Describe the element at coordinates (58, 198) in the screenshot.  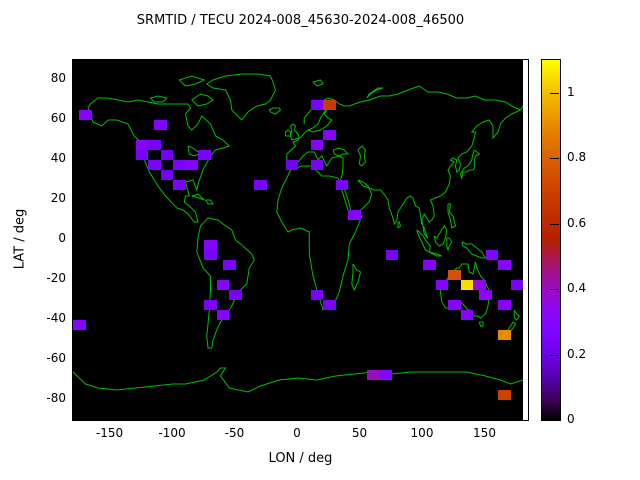
I see `y-tick-label: 20` at that location.